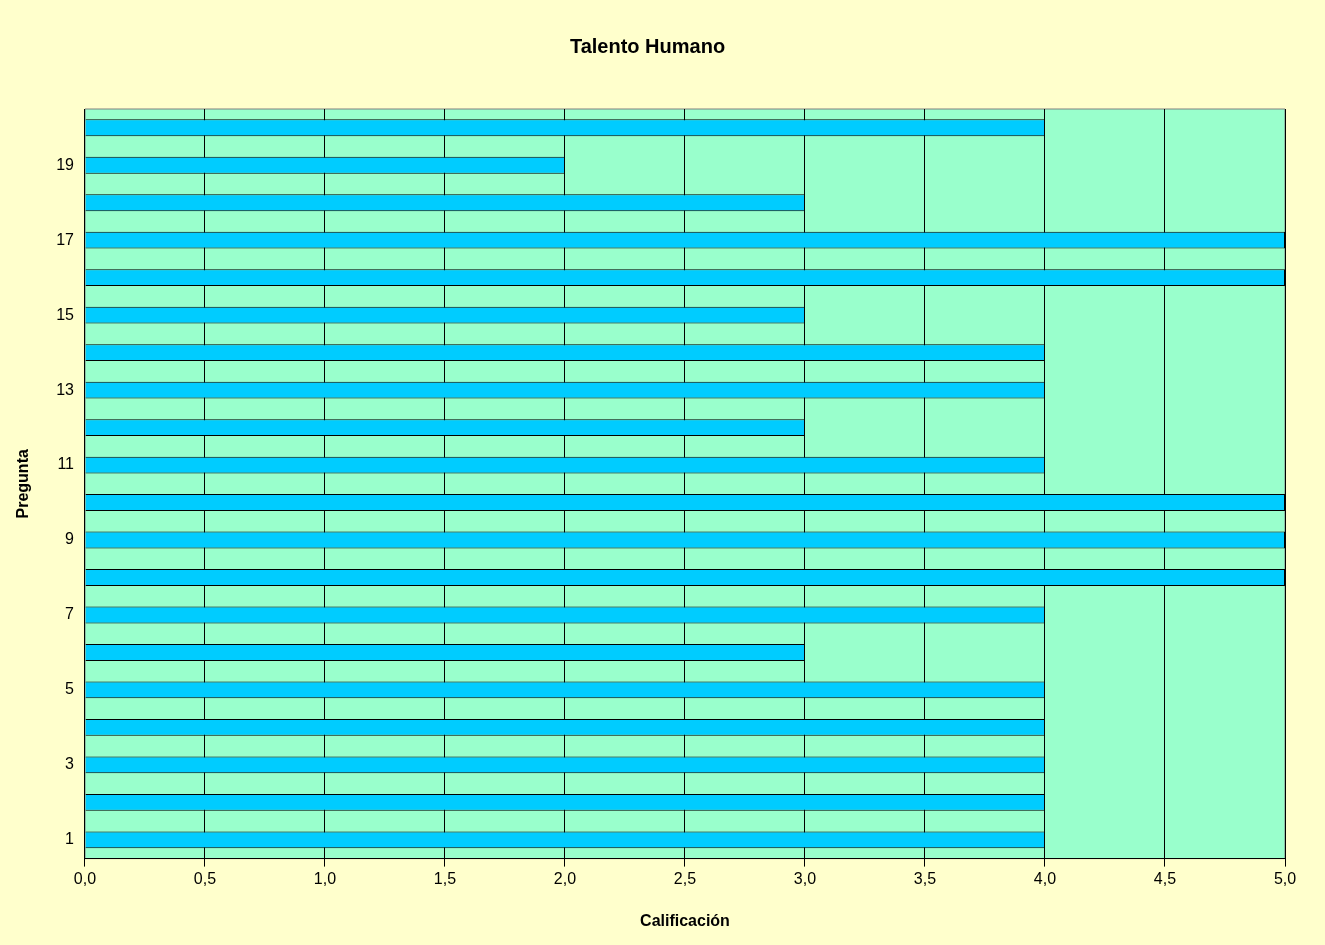 This screenshot has width=1325, height=945. Describe the element at coordinates (70, 689) in the screenshot. I see `y-tick-label: 5` at that location.